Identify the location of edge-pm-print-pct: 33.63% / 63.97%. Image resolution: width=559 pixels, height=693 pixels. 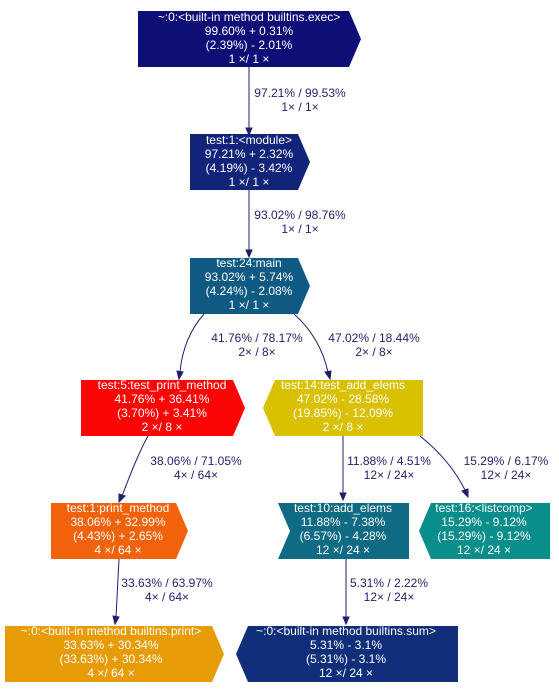
(167, 583).